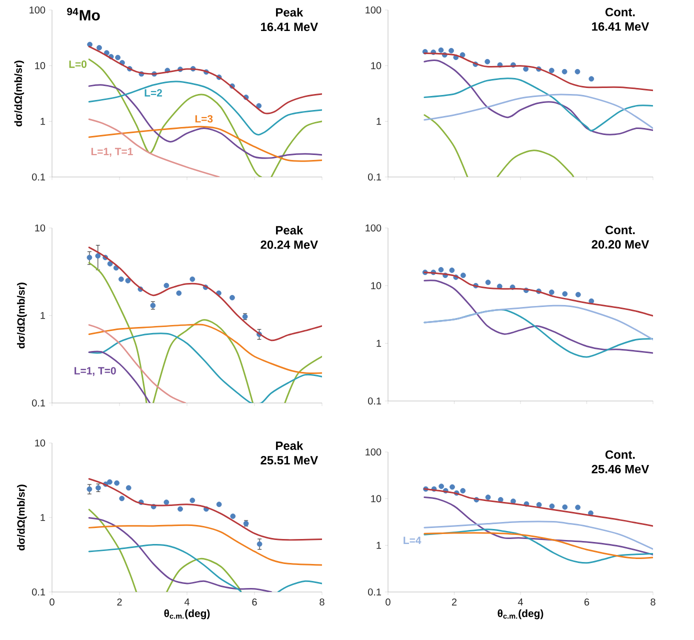 Image resolution: width=694 pixels, height=640 pixels. Describe the element at coordinates (204, 119) in the screenshot. I see `series-label: L=3` at that location.